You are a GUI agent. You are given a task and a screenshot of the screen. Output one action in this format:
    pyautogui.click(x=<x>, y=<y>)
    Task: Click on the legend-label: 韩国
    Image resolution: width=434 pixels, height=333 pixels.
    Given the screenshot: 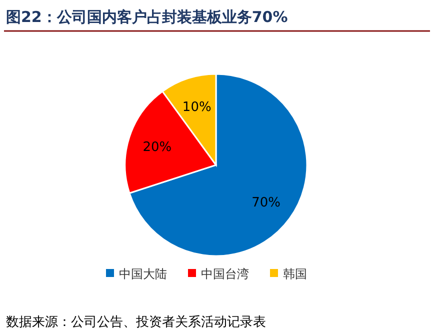 What is the action you would take?
    pyautogui.click(x=295, y=274)
    